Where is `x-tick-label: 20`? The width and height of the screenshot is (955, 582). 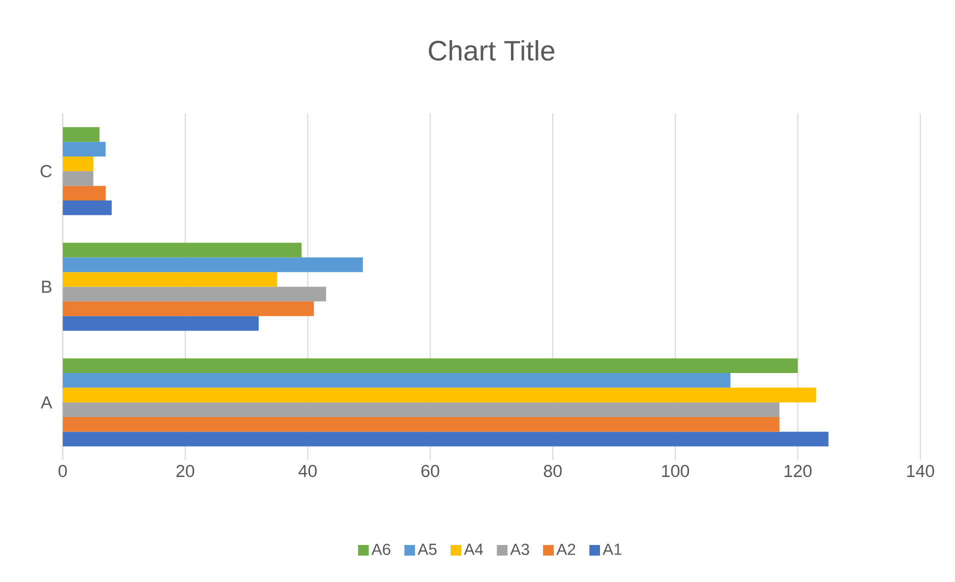 x-tick-label: 20 is located at coordinates (185, 471).